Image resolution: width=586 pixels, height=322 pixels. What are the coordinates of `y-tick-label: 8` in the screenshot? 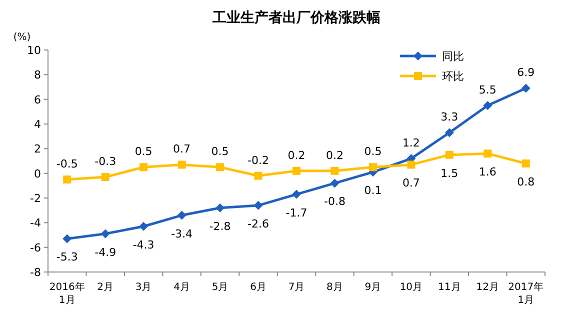 It's located at (37, 75).